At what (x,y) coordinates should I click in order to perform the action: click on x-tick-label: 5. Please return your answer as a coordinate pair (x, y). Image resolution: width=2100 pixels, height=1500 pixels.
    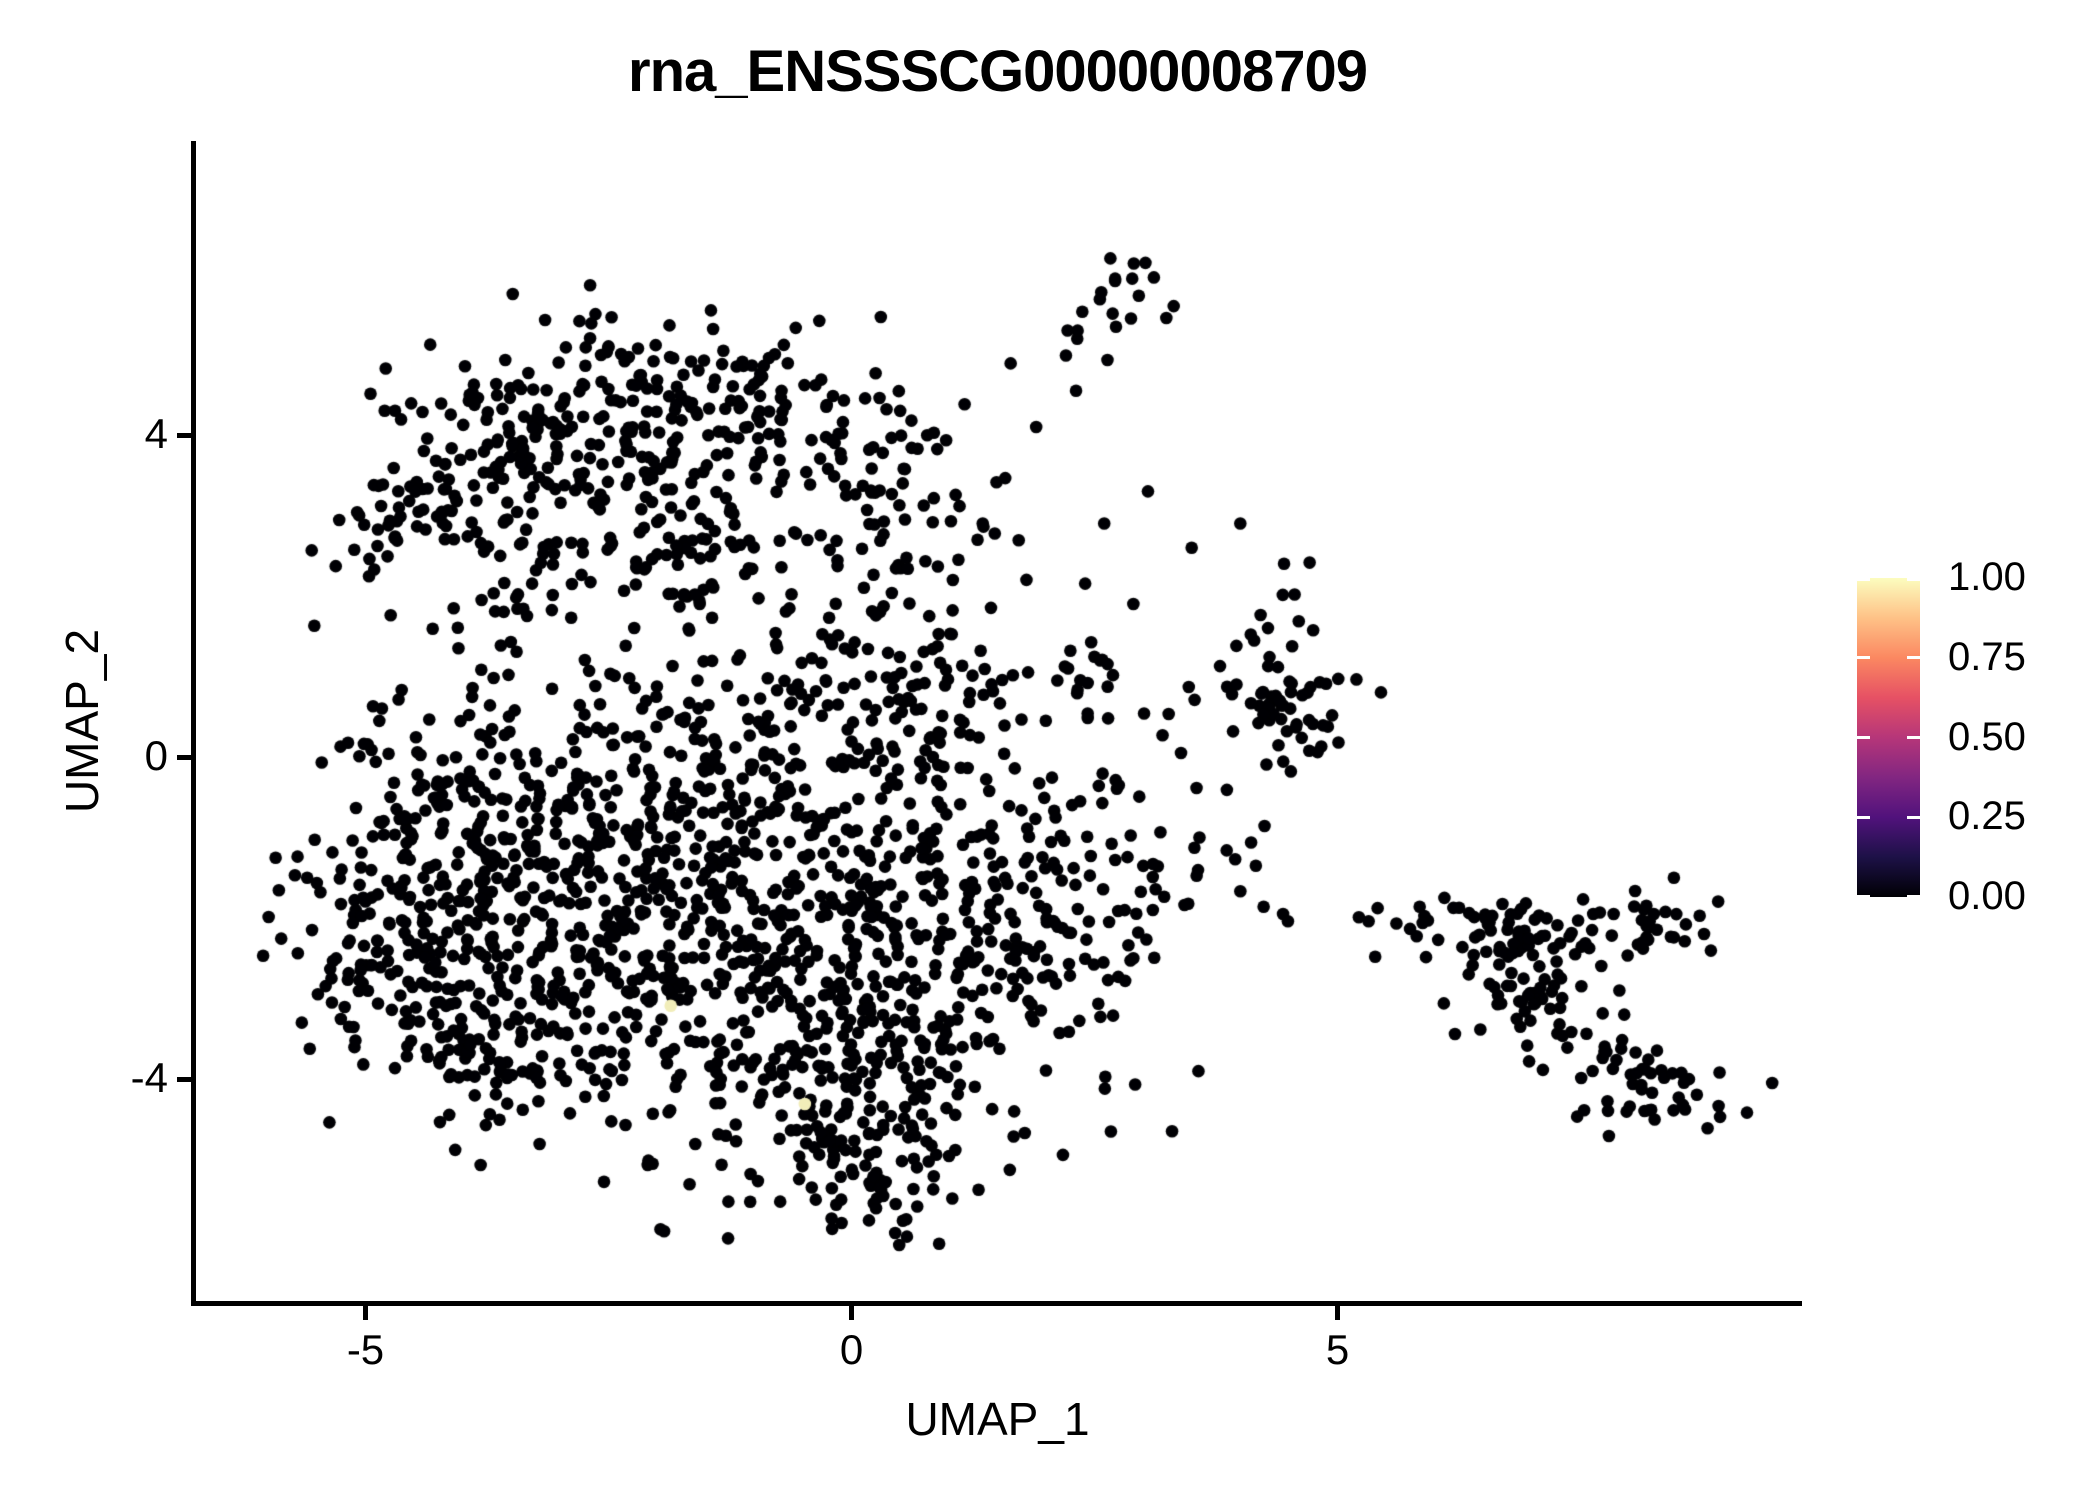
    Looking at the image, I should click on (1337, 1349).